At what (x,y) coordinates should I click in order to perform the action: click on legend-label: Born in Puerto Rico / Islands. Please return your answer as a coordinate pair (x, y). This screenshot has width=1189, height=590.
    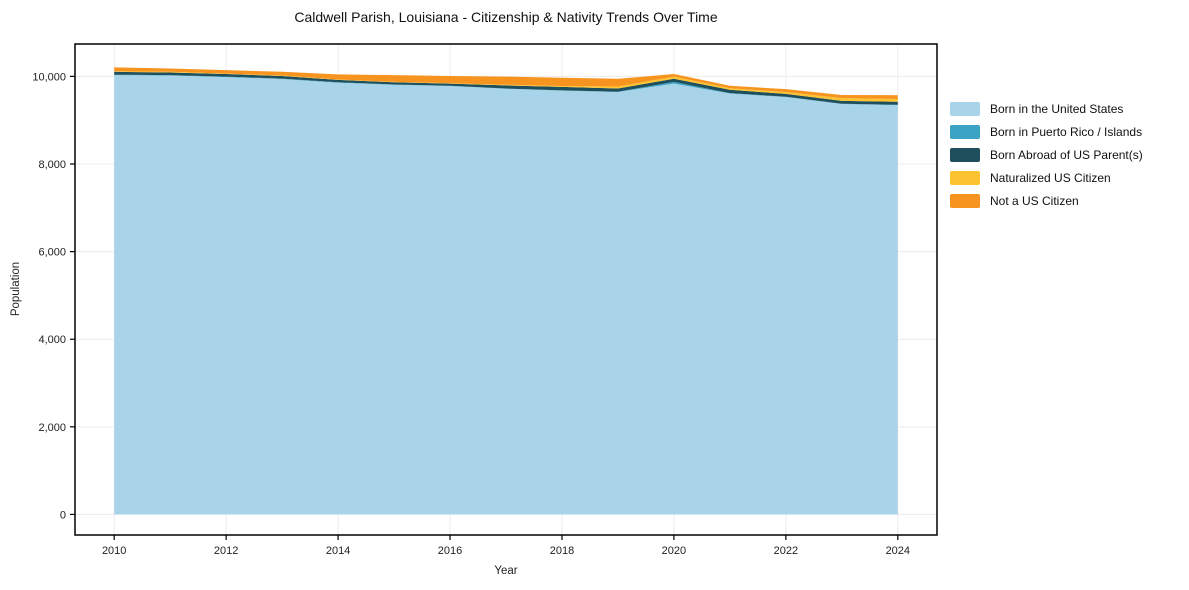
    Looking at the image, I should click on (1066, 131).